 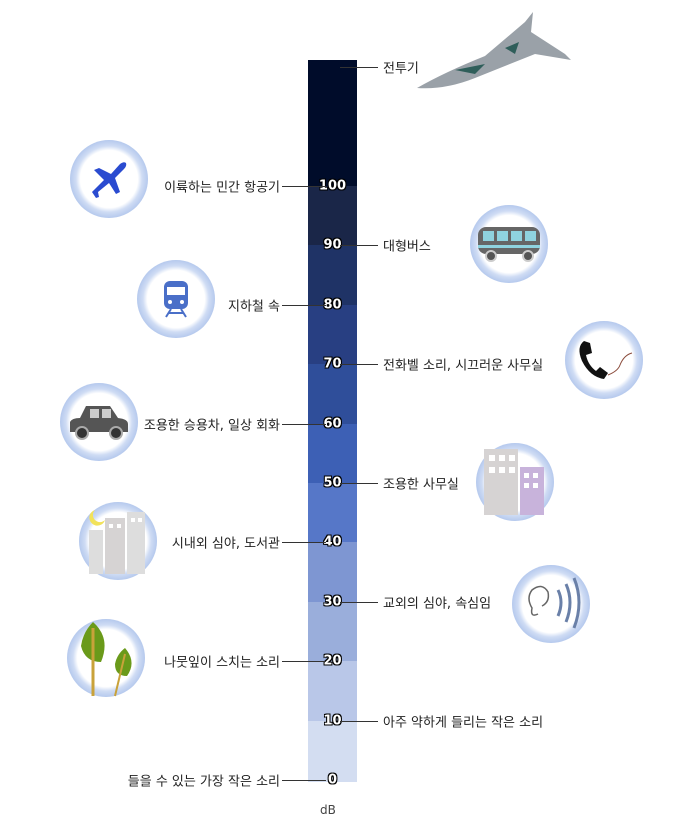 What do you see at coordinates (328, 810) in the screenshot?
I see `unit-label: dB` at bounding box center [328, 810].